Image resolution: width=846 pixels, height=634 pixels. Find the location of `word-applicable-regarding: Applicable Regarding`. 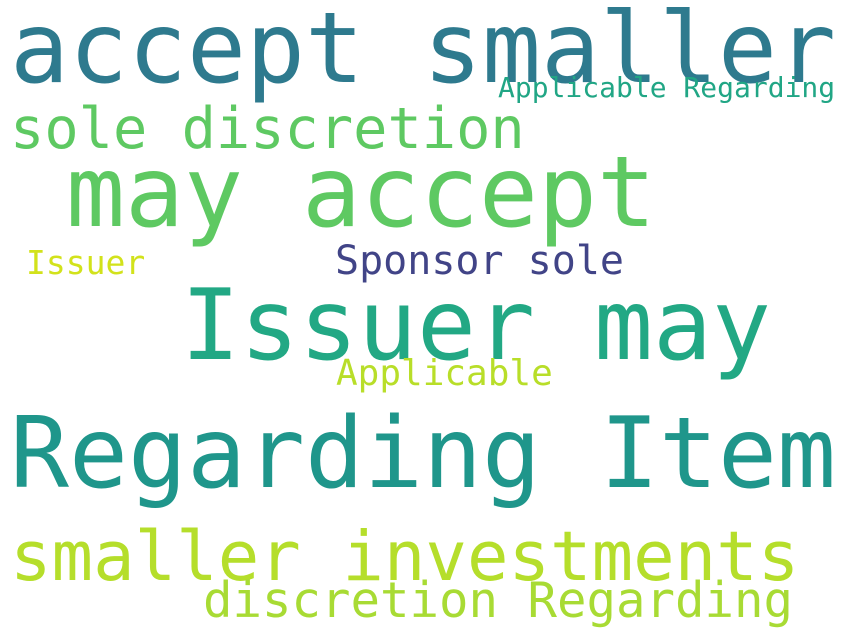

word-applicable-regarding: Applicable Regarding is located at coordinates (667, 87).